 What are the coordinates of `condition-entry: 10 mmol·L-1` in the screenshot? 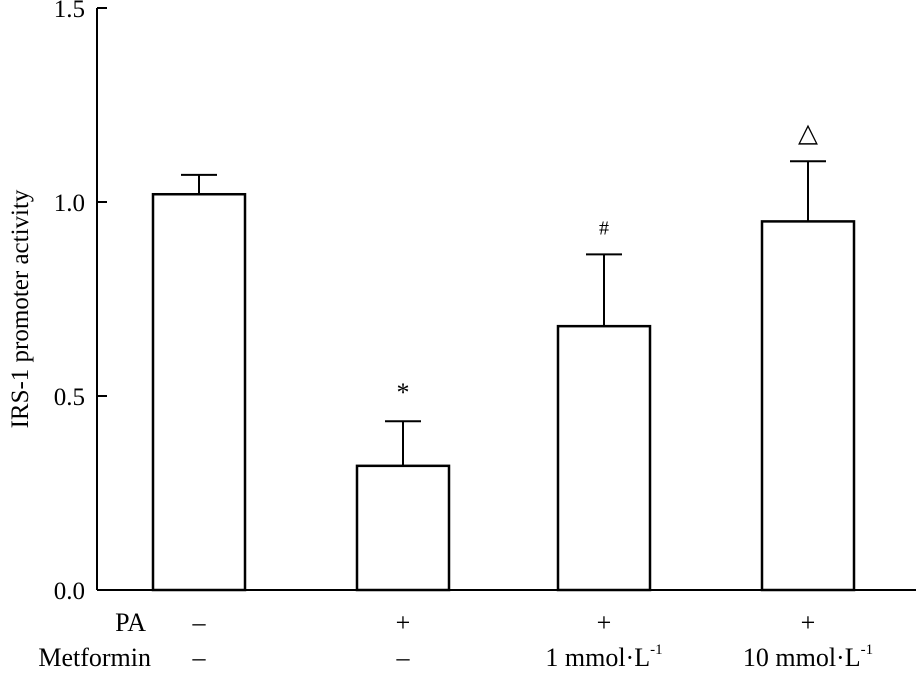 It's located at (808, 657).